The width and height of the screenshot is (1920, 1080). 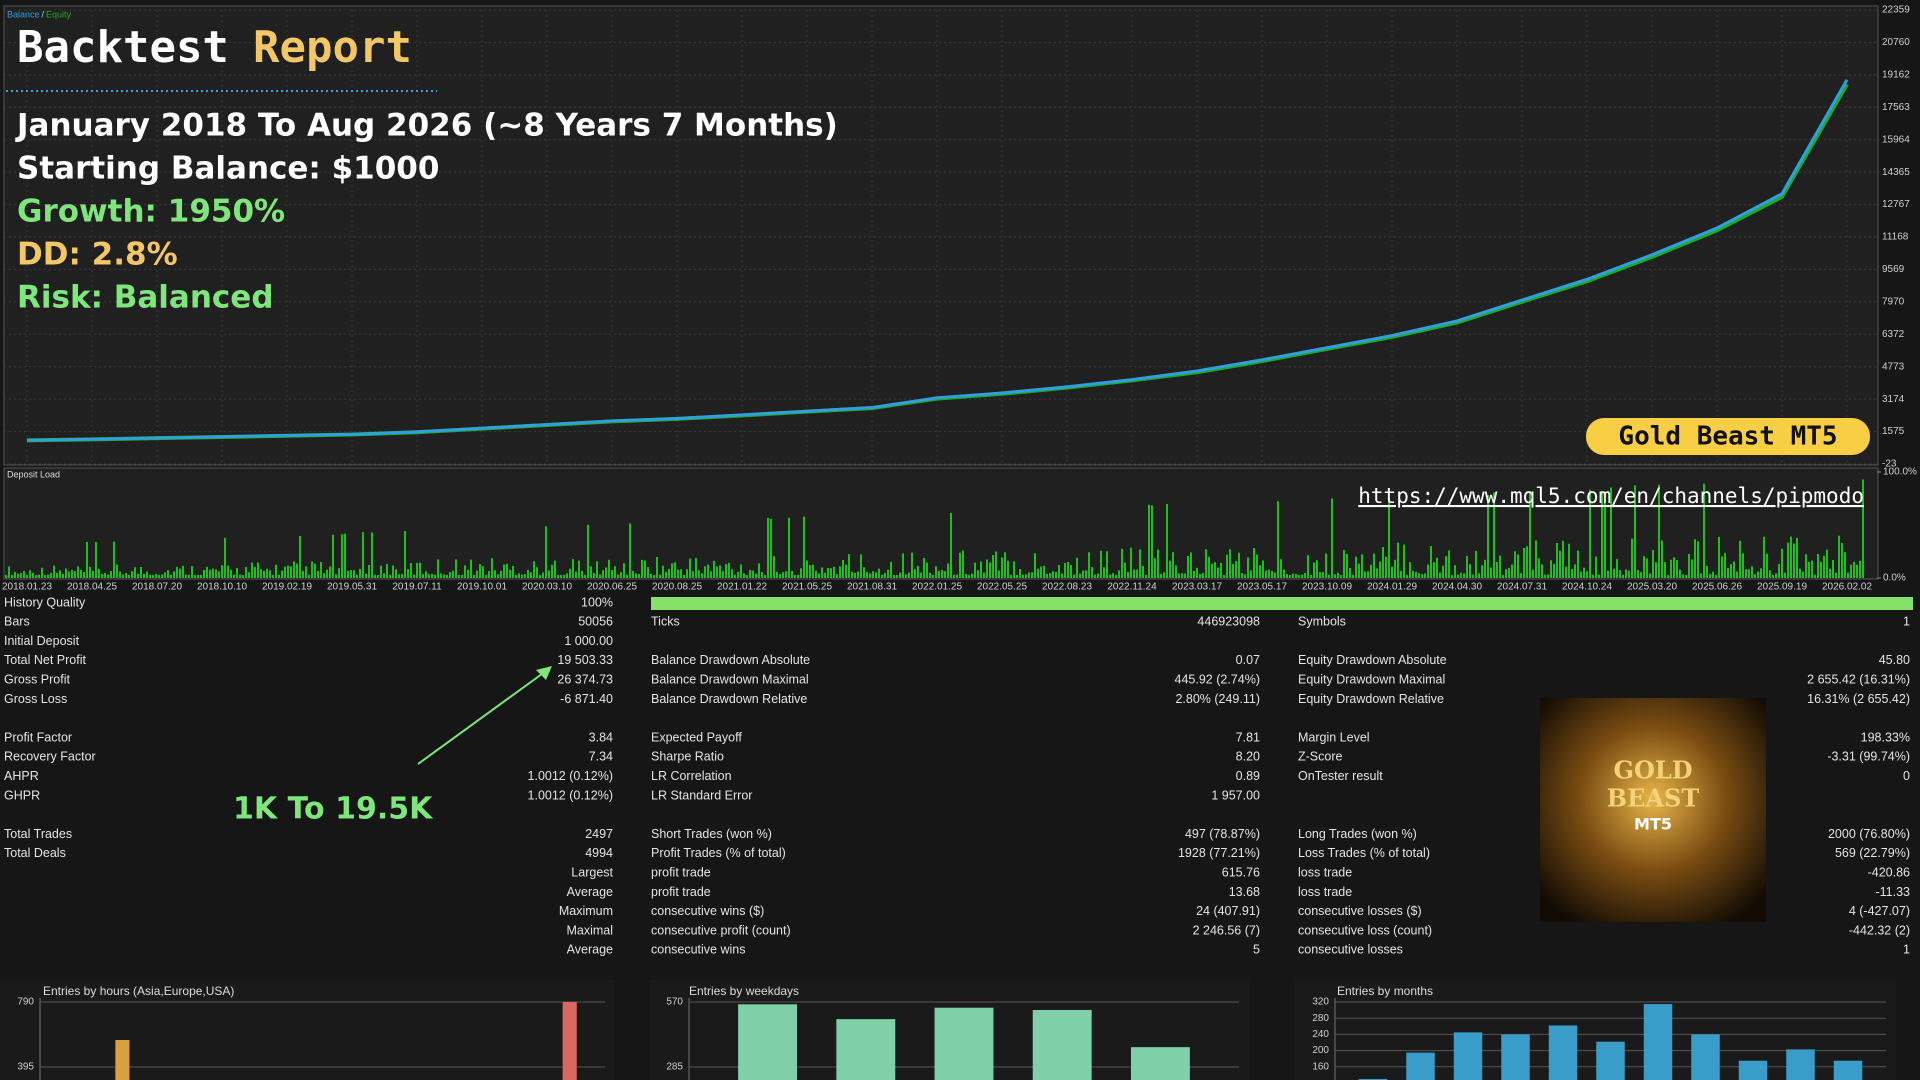 What do you see at coordinates (1372, 660) in the screenshot?
I see `table-label: Equity Drawdown Absolute` at bounding box center [1372, 660].